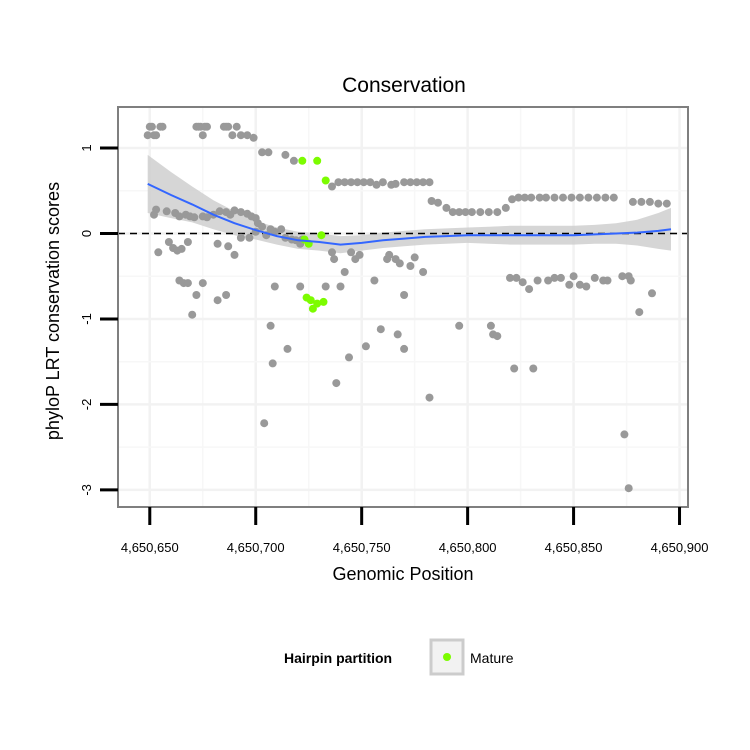 The width and height of the screenshot is (750, 750). I want to click on smooth-curve, so click(409, 214).